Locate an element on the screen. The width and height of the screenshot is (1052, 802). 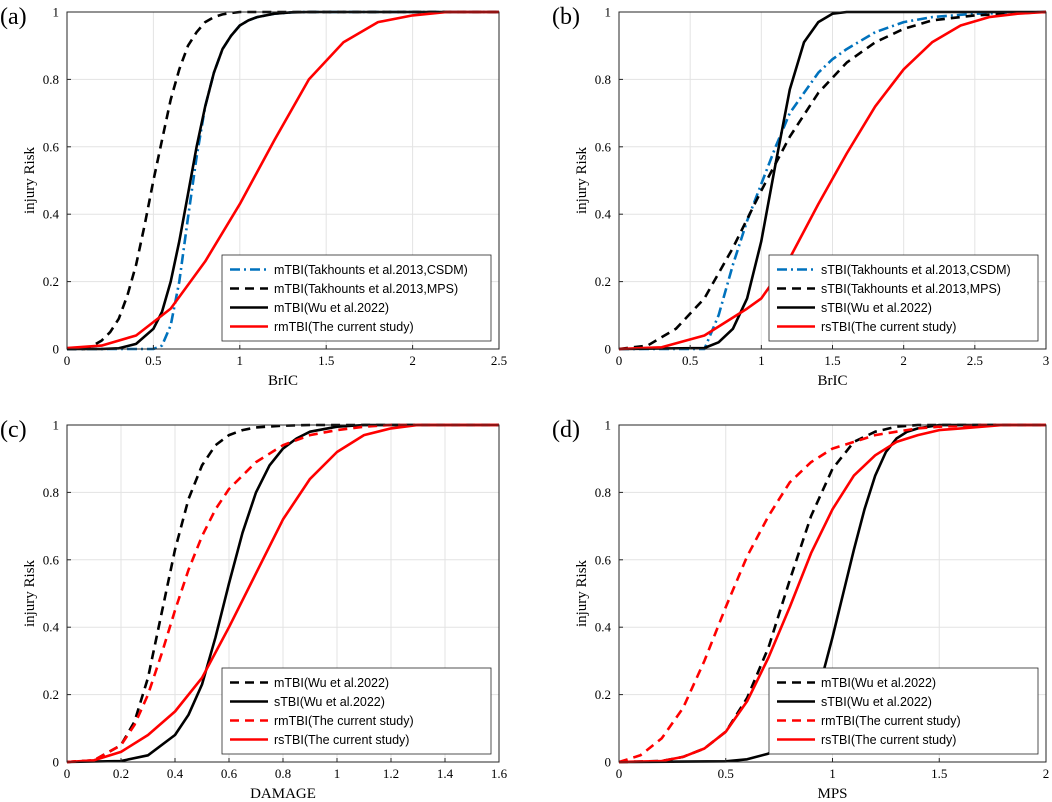
panel-label: (b) is located at coordinates (566, 17).